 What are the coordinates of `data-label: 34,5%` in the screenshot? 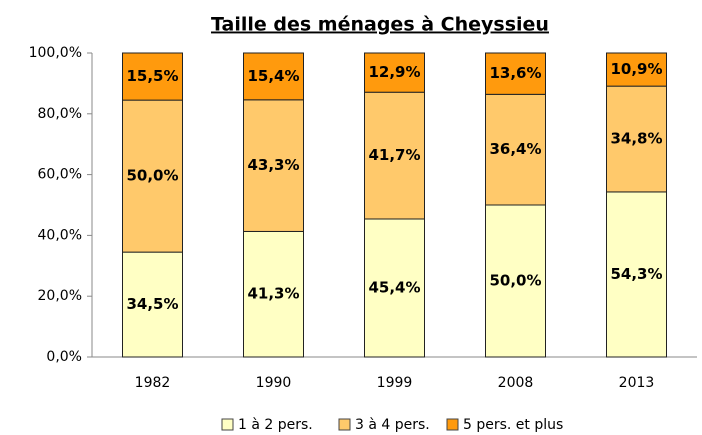 It's located at (152, 304).